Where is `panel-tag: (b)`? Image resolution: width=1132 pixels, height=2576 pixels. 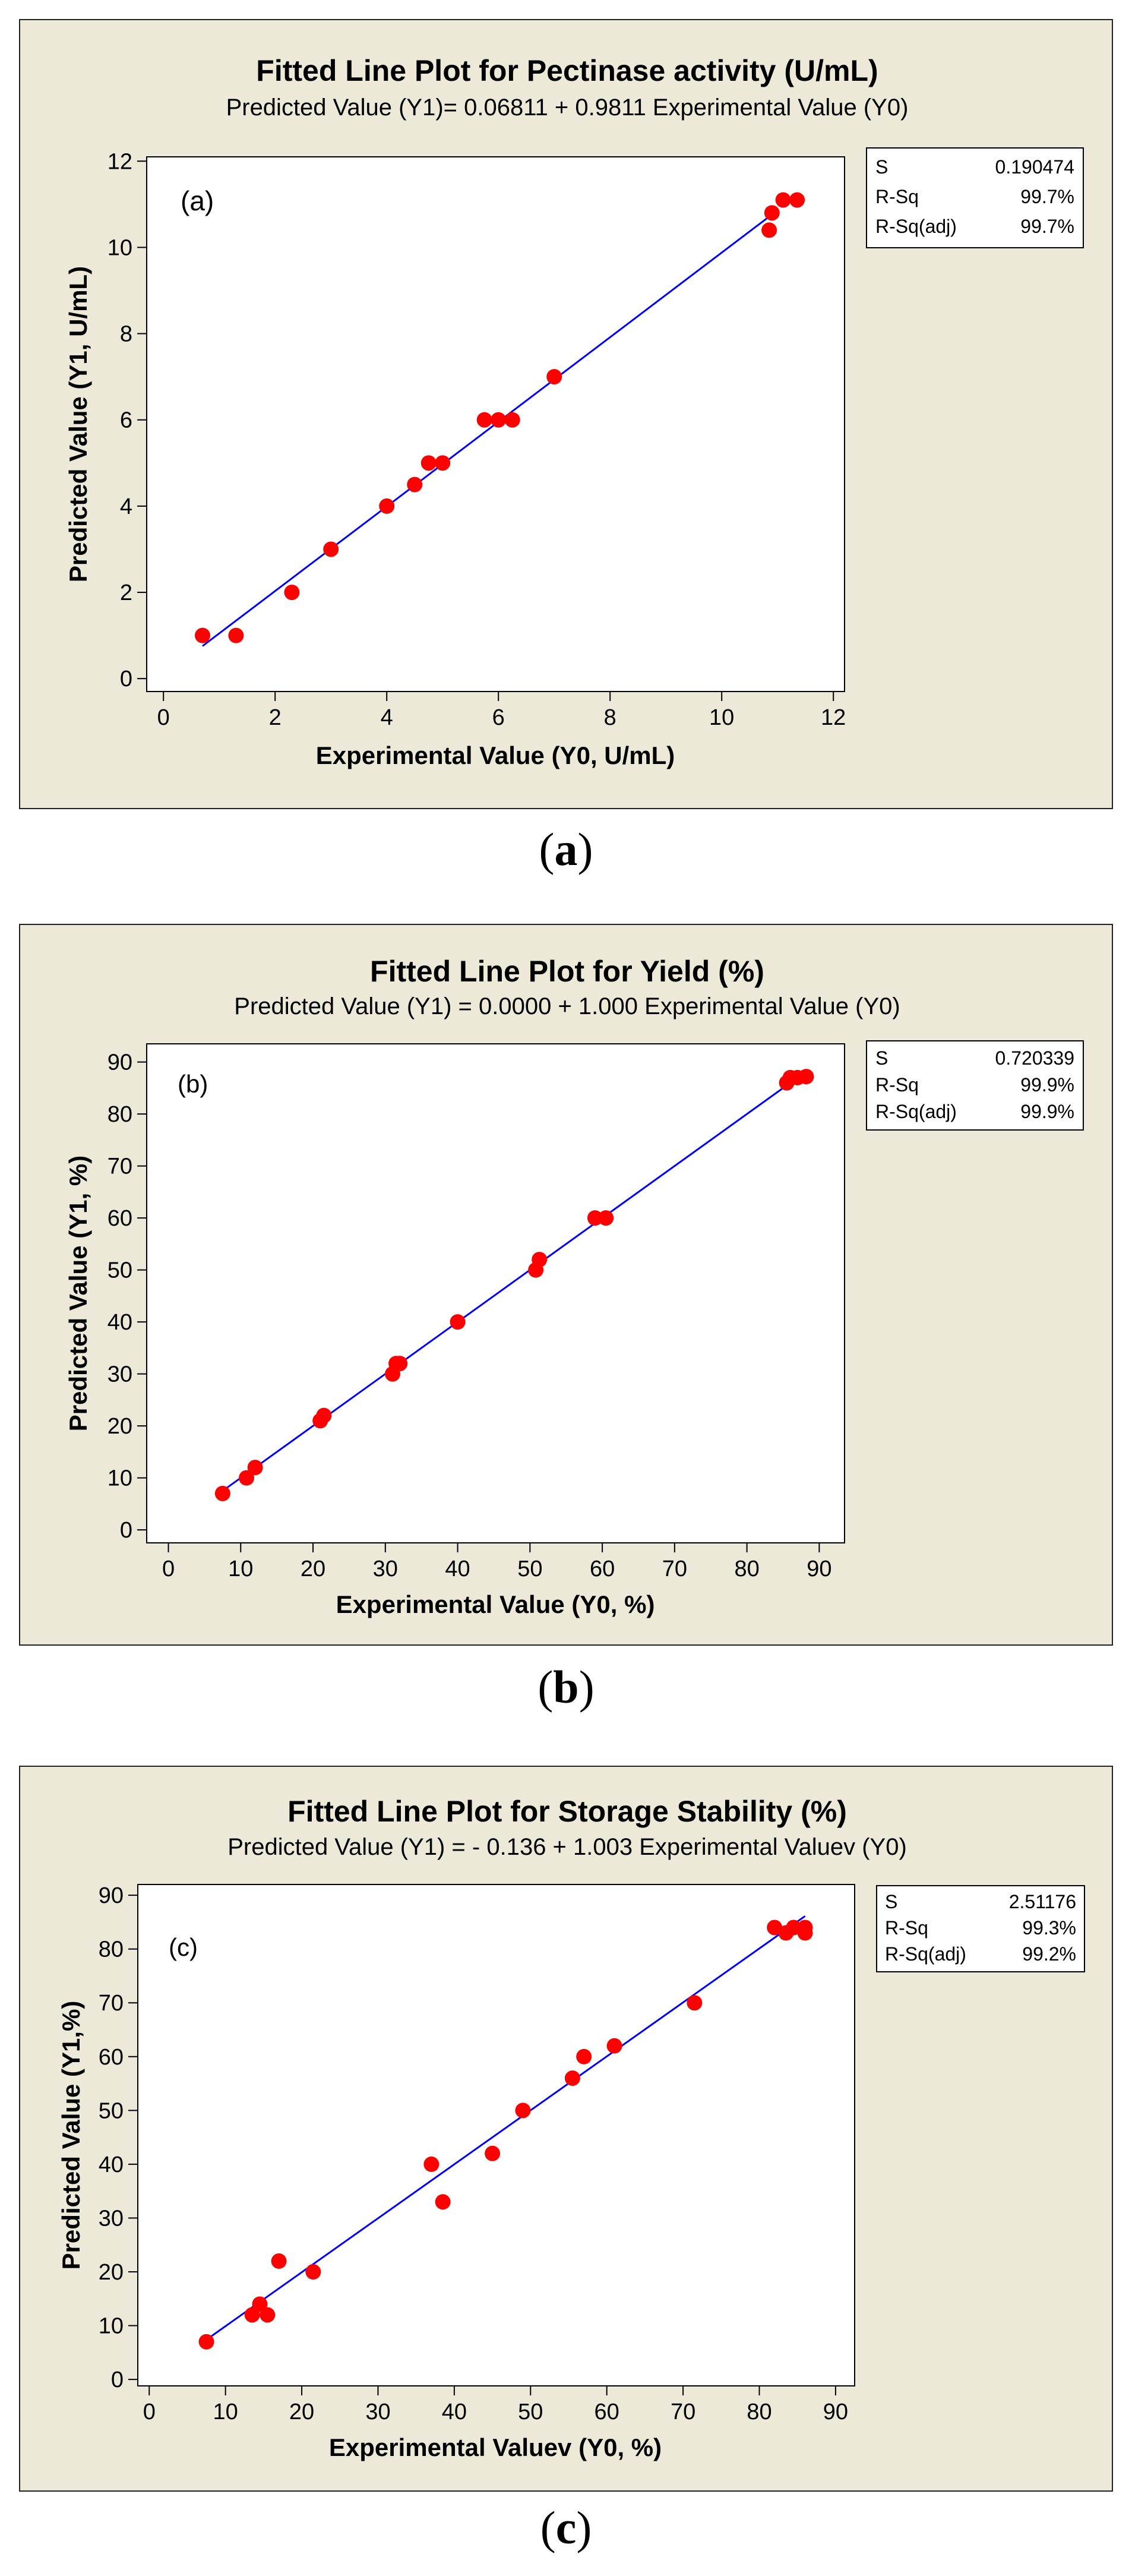
panel-tag: (b) is located at coordinates (193, 1084).